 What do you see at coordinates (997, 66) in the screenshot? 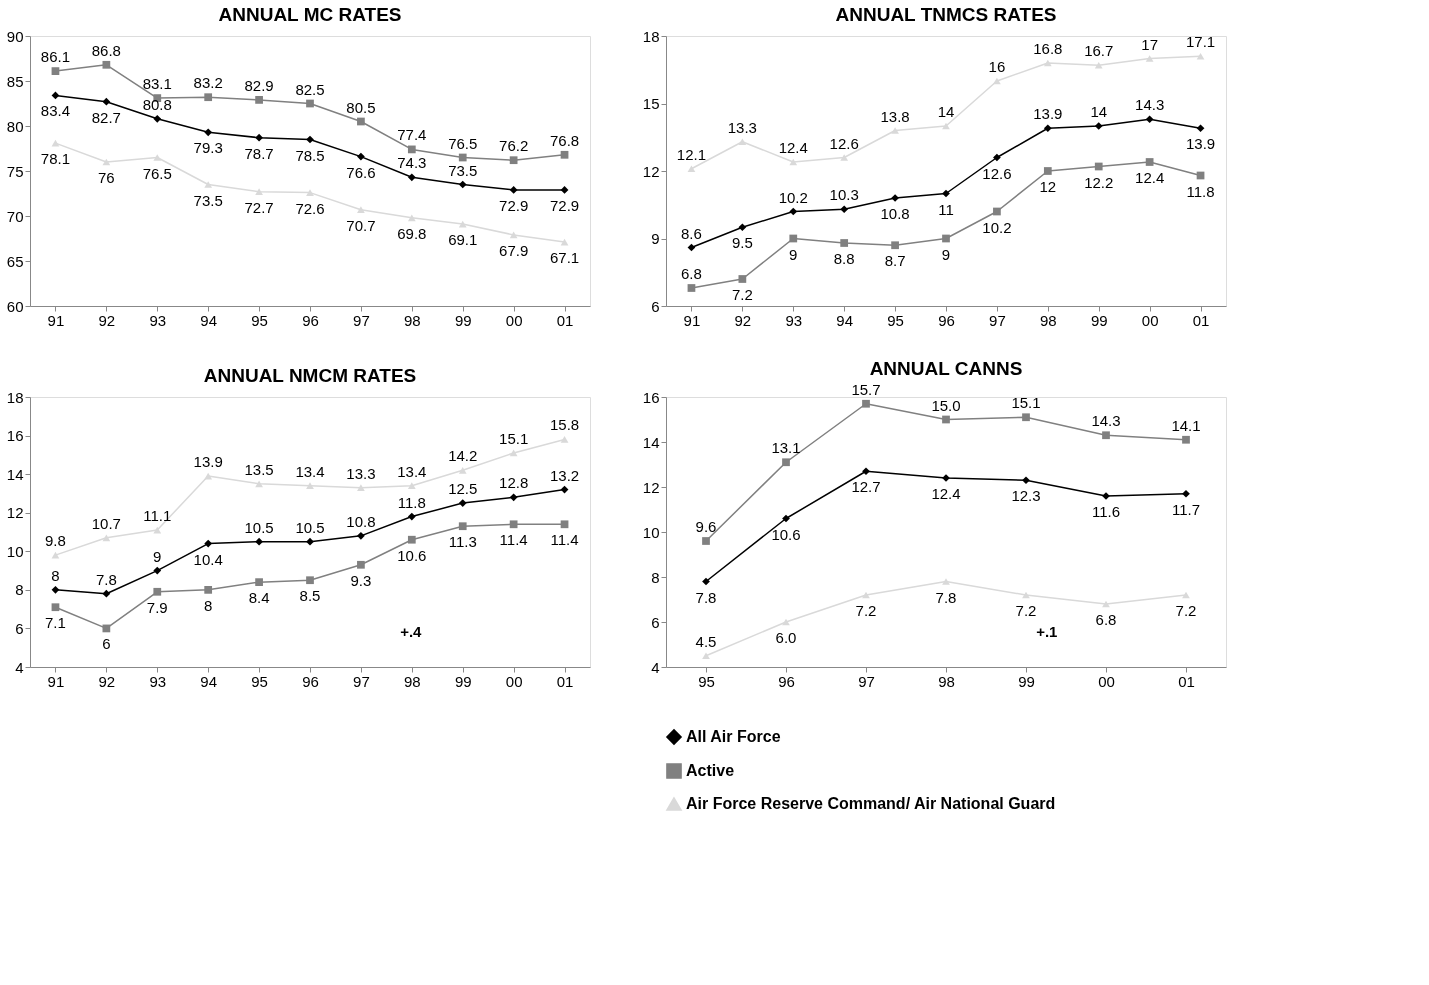
I see `data-label: 16` at bounding box center [997, 66].